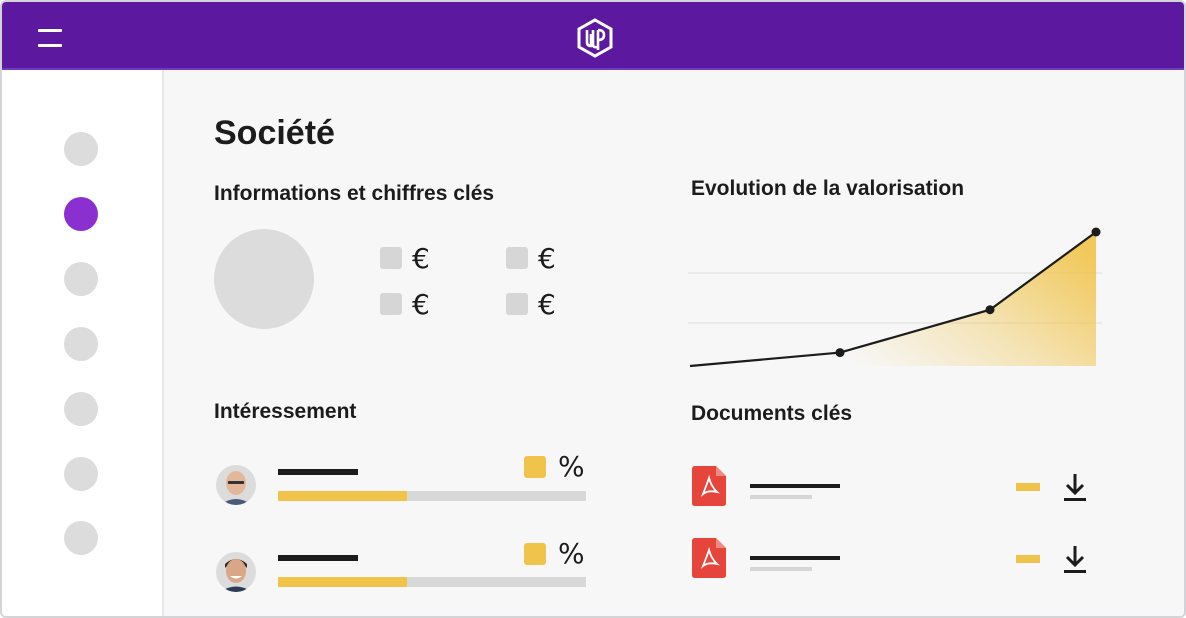 This screenshot has height=618, width=1186. Describe the element at coordinates (264, 279) in the screenshot. I see `company-logo-placeholder` at that location.